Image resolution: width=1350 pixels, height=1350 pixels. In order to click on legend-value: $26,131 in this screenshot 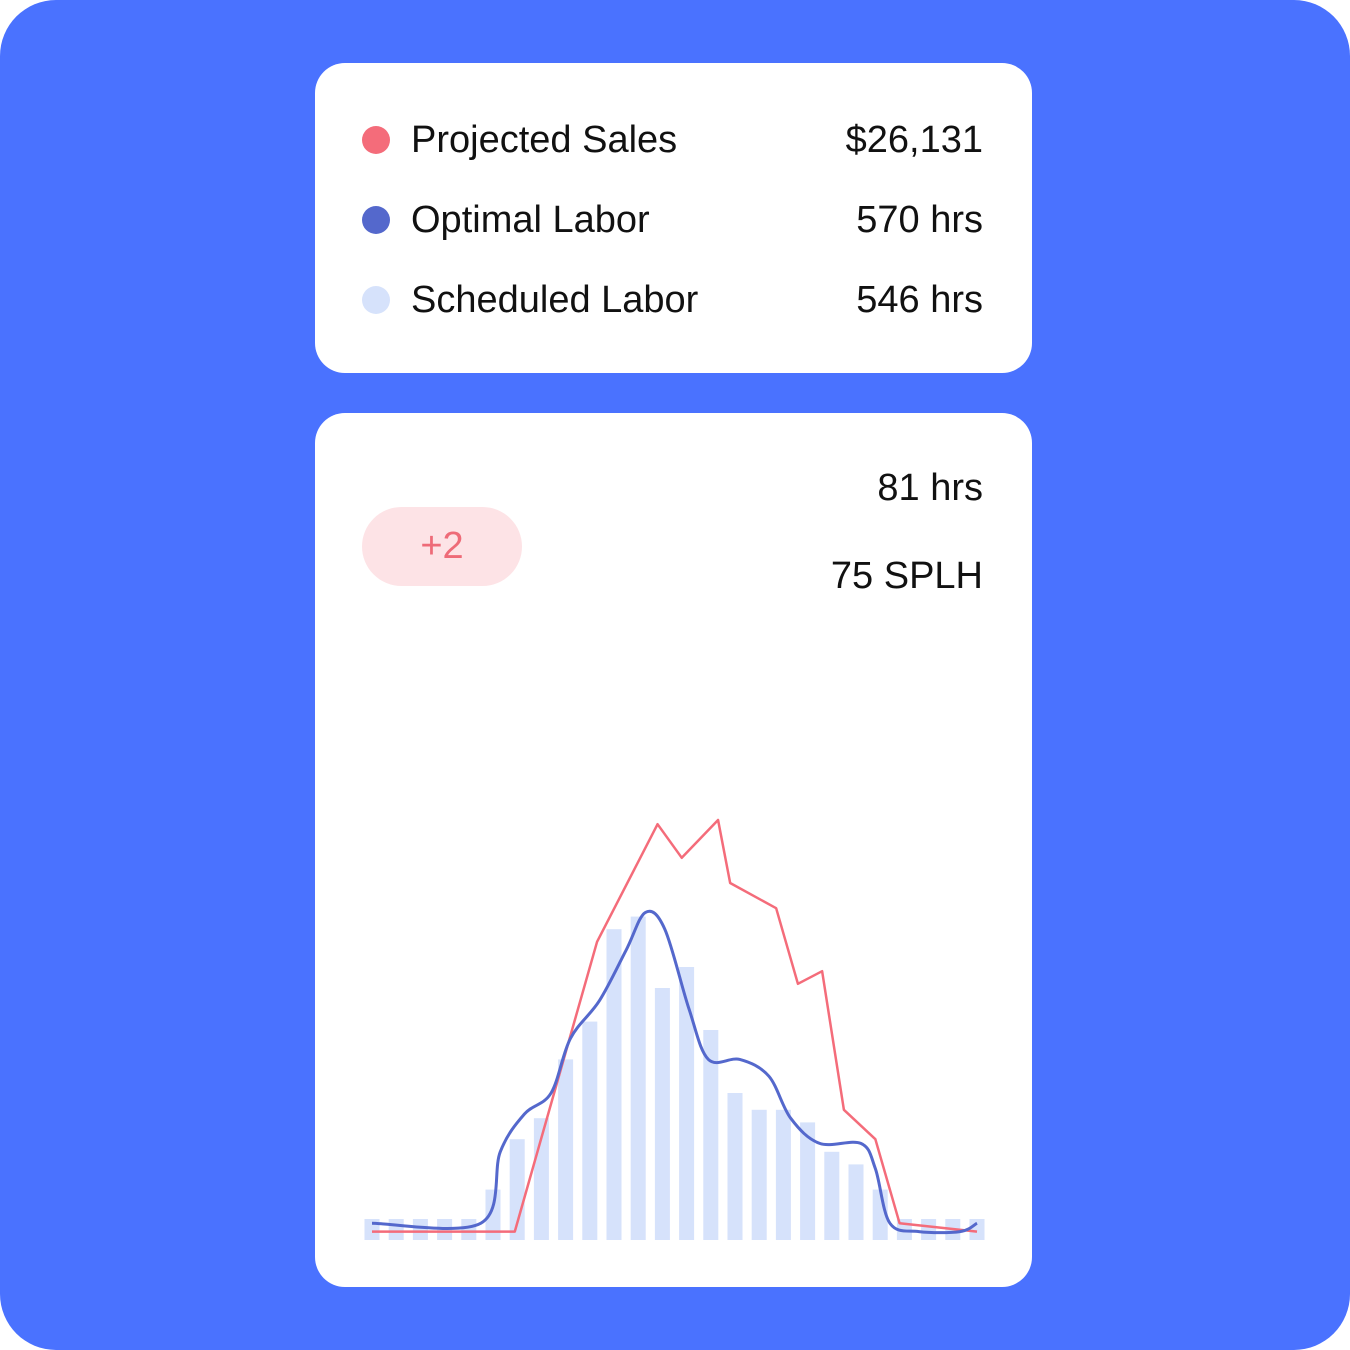, I will do `click(914, 140)`.